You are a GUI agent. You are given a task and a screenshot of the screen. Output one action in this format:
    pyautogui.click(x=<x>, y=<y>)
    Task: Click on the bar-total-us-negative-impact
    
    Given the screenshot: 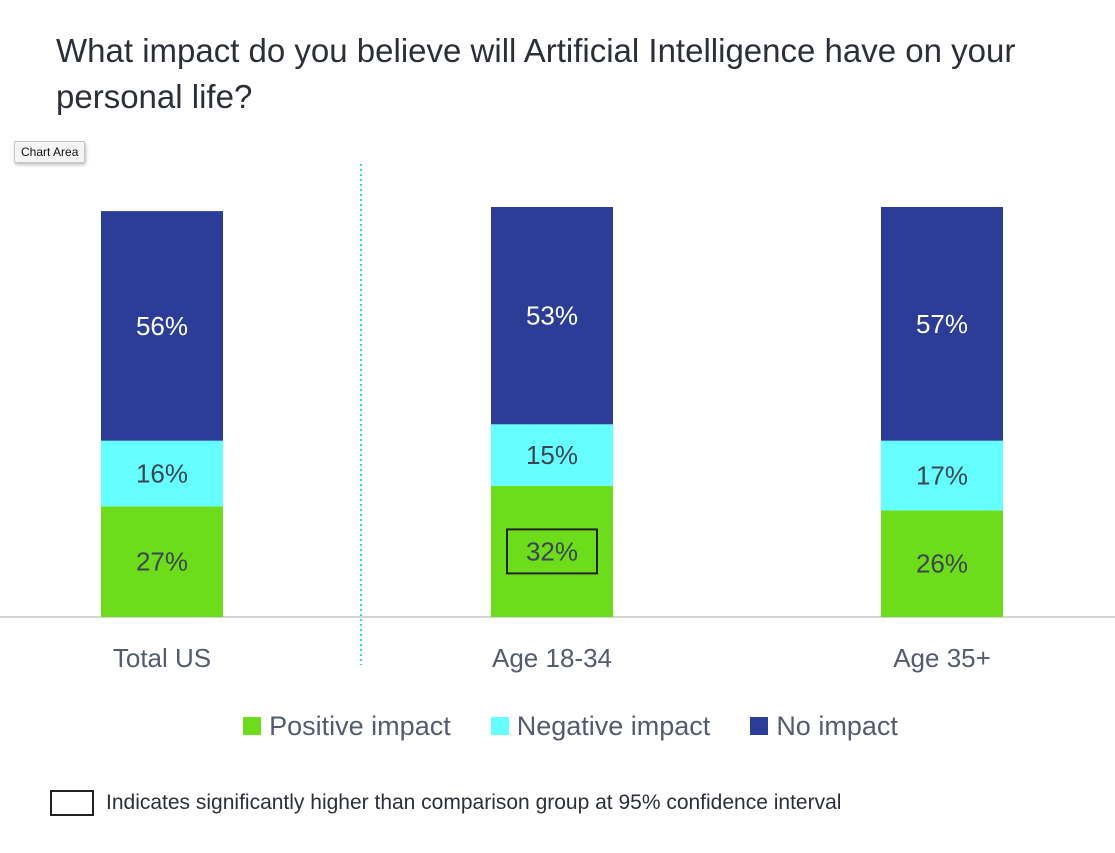 What is the action you would take?
    pyautogui.click(x=162, y=473)
    